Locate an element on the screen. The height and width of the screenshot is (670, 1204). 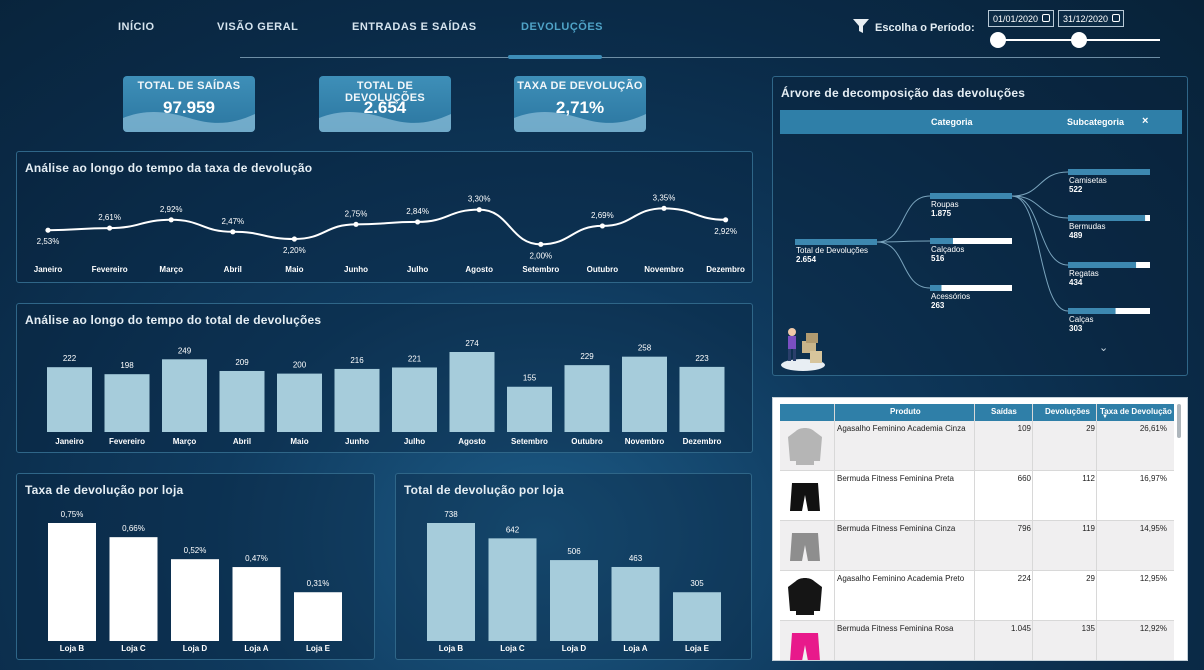
tree-node-label: Roupas is located at coordinates (945, 204).